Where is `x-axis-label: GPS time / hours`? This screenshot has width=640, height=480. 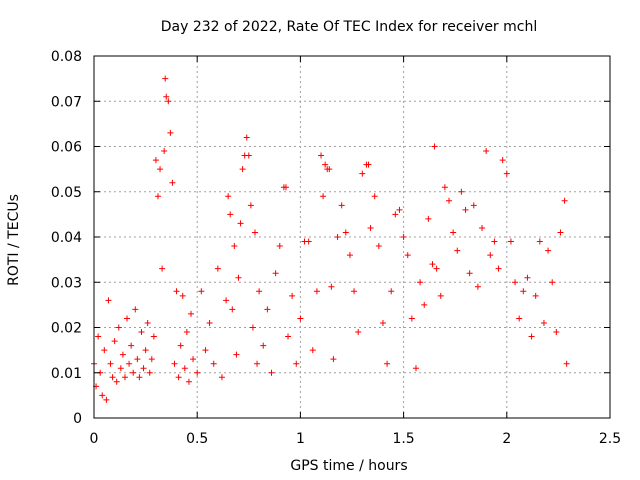 x-axis-label: GPS time / hours is located at coordinates (348, 466).